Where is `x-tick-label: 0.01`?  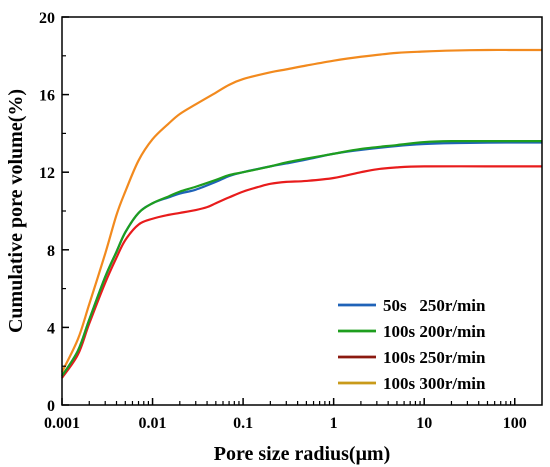
x-tick-label: 0.01 is located at coordinates (153, 423).